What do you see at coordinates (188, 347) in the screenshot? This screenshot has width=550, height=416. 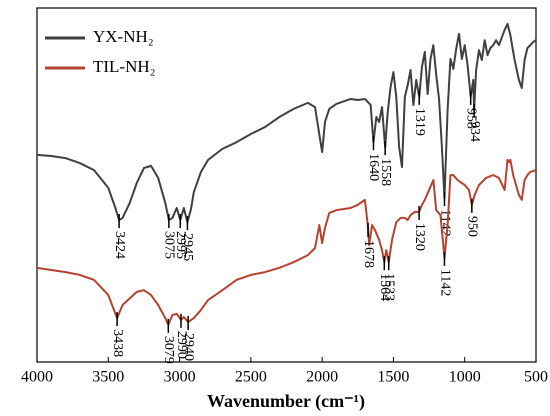 I see `peak-label: 2940` at bounding box center [188, 347].